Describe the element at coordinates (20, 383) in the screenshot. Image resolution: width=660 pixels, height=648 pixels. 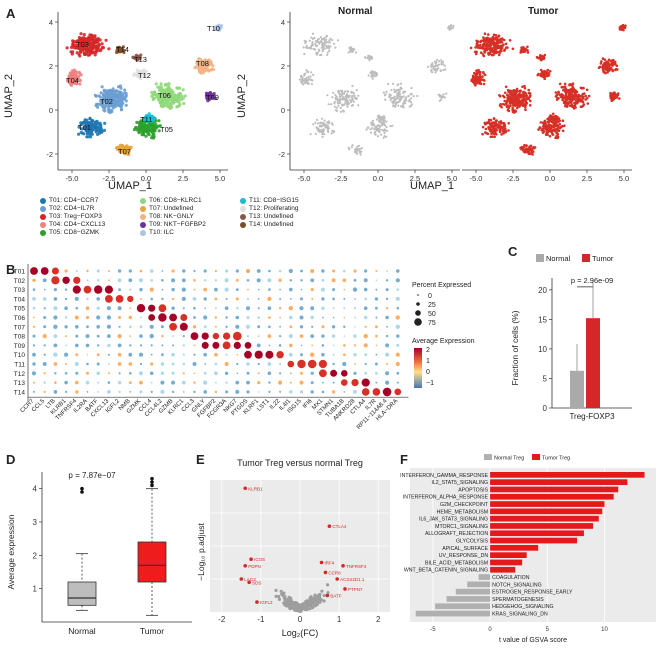
I see `dotplot-row-label: T13` at that location.